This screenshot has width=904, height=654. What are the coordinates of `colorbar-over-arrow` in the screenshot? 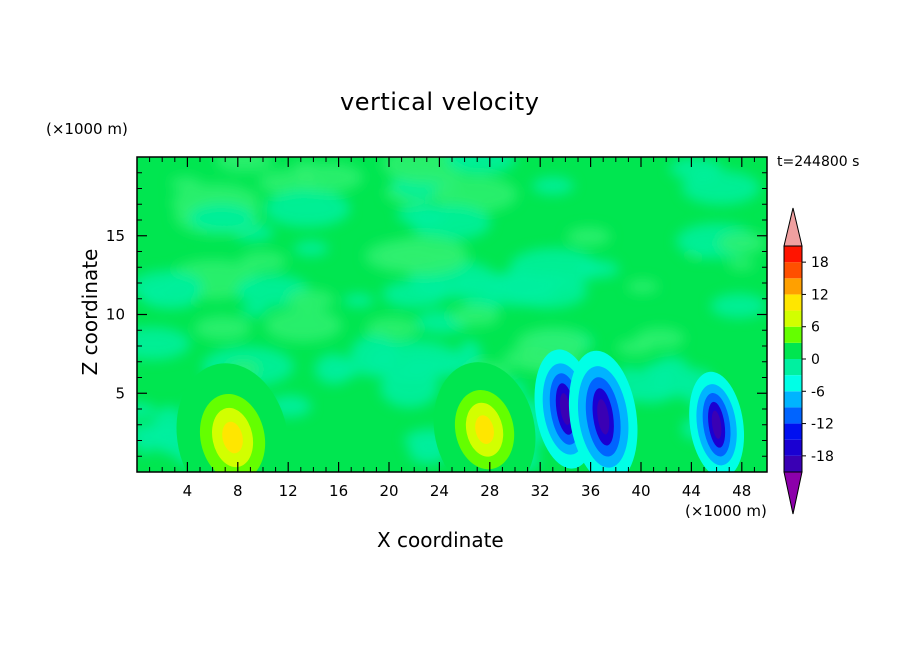 It's located at (793, 227).